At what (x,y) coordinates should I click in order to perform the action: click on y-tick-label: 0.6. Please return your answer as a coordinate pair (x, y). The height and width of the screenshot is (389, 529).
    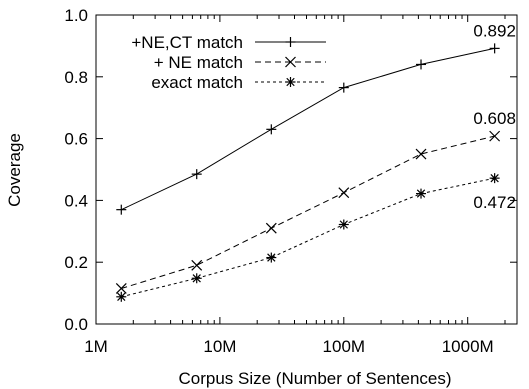
    Looking at the image, I should click on (76, 139).